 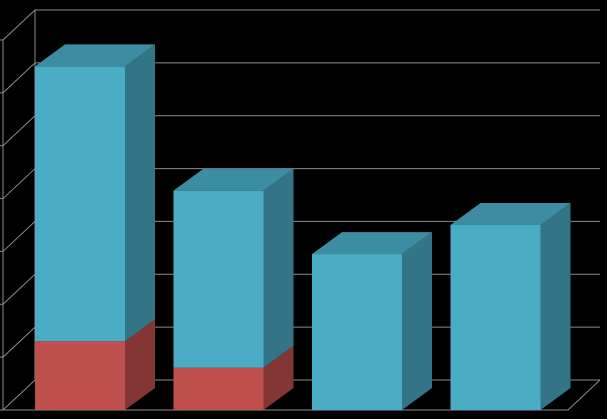 What do you see at coordinates (584, 395) in the screenshot?
I see `floor-edge` at bounding box center [584, 395].